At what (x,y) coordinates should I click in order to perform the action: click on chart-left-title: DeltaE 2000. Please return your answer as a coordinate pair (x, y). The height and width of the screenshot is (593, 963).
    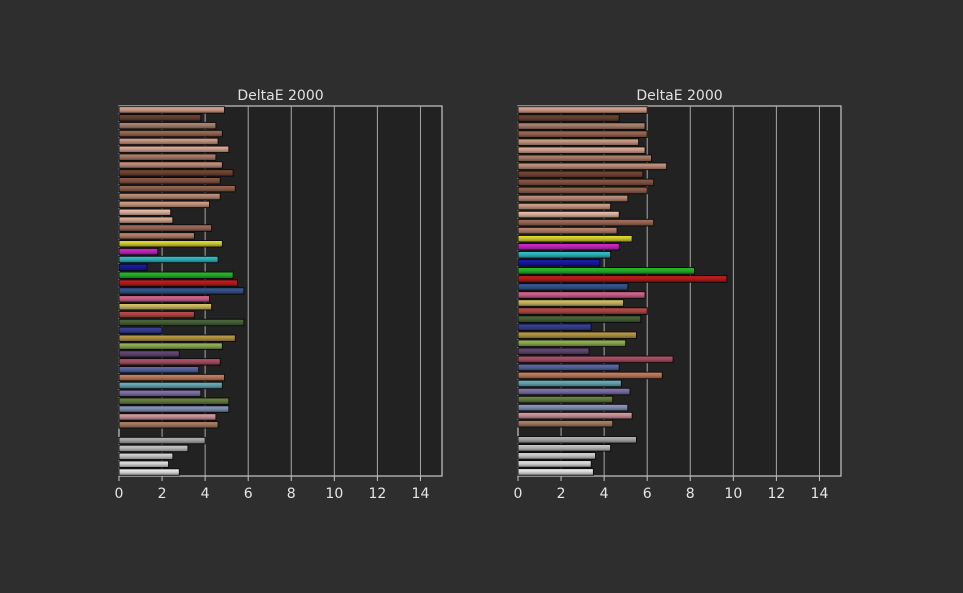
    Looking at the image, I should click on (280, 96).